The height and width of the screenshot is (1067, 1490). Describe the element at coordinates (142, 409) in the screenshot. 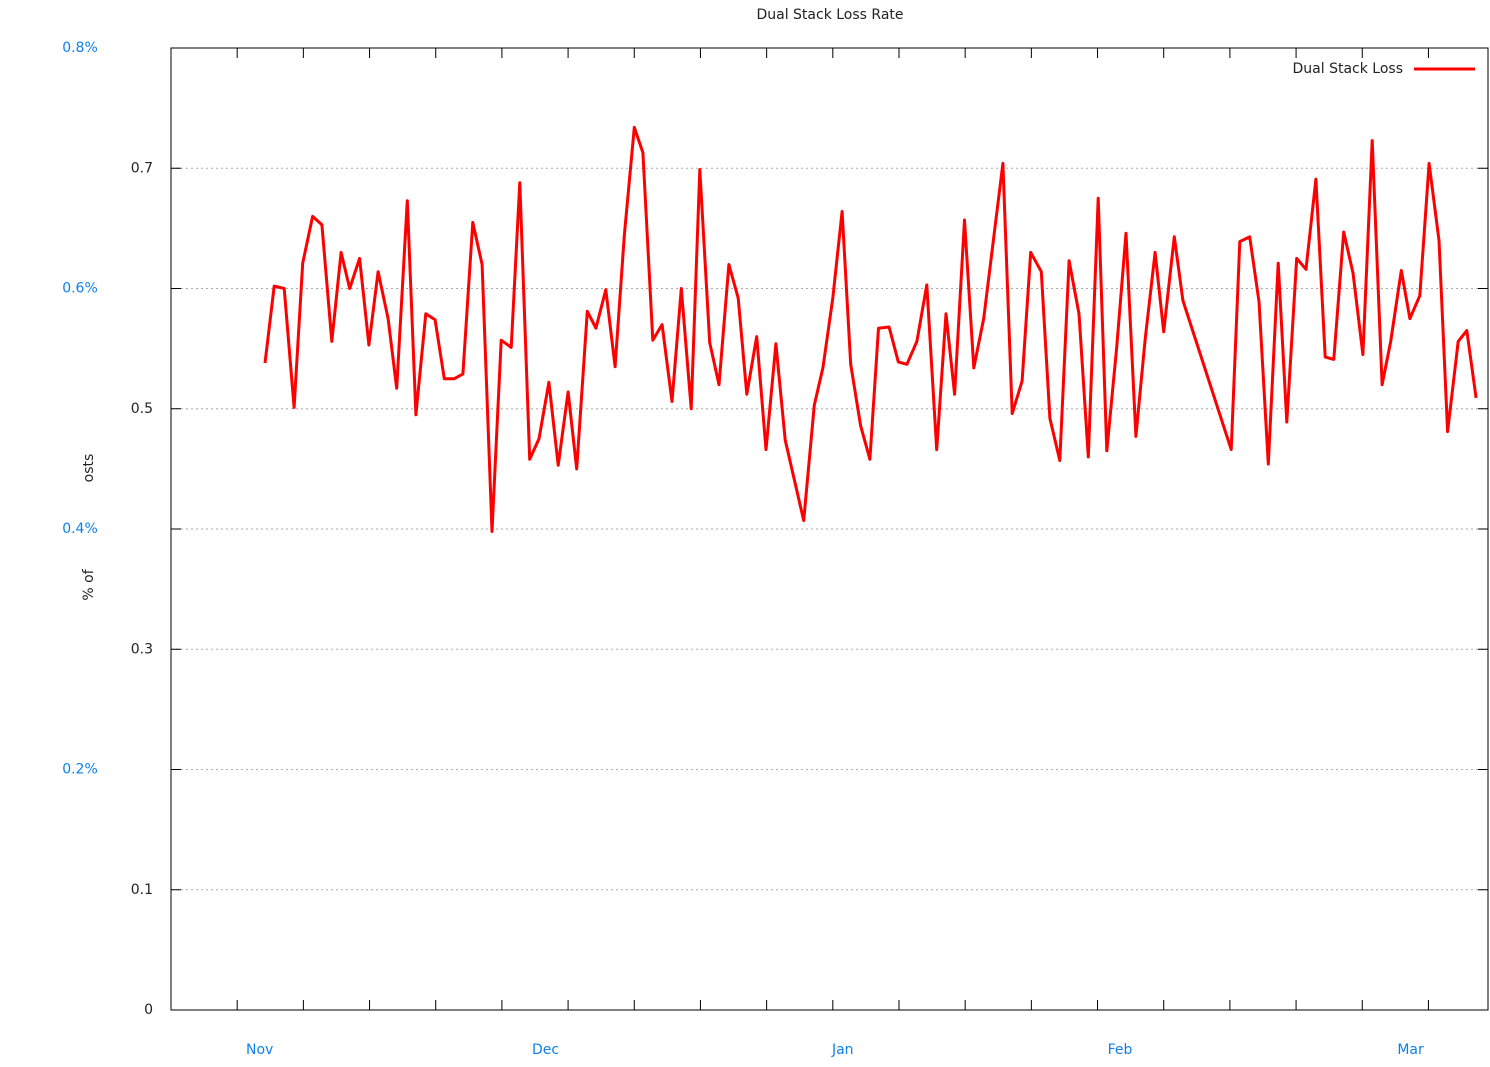

I see `y-tick-label: 0.5` at that location.